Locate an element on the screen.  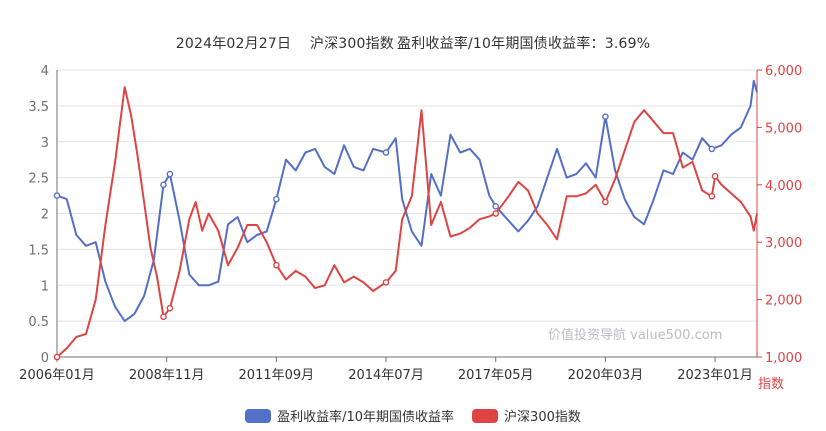
title-date: 2024年02月27日 is located at coordinates (233, 44).